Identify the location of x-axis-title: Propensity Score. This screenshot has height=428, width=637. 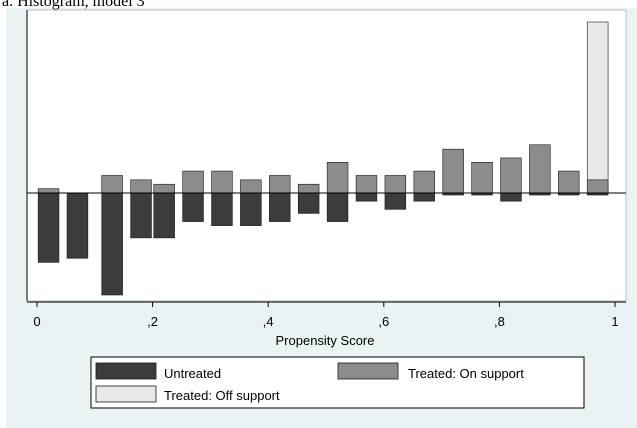
(325, 340).